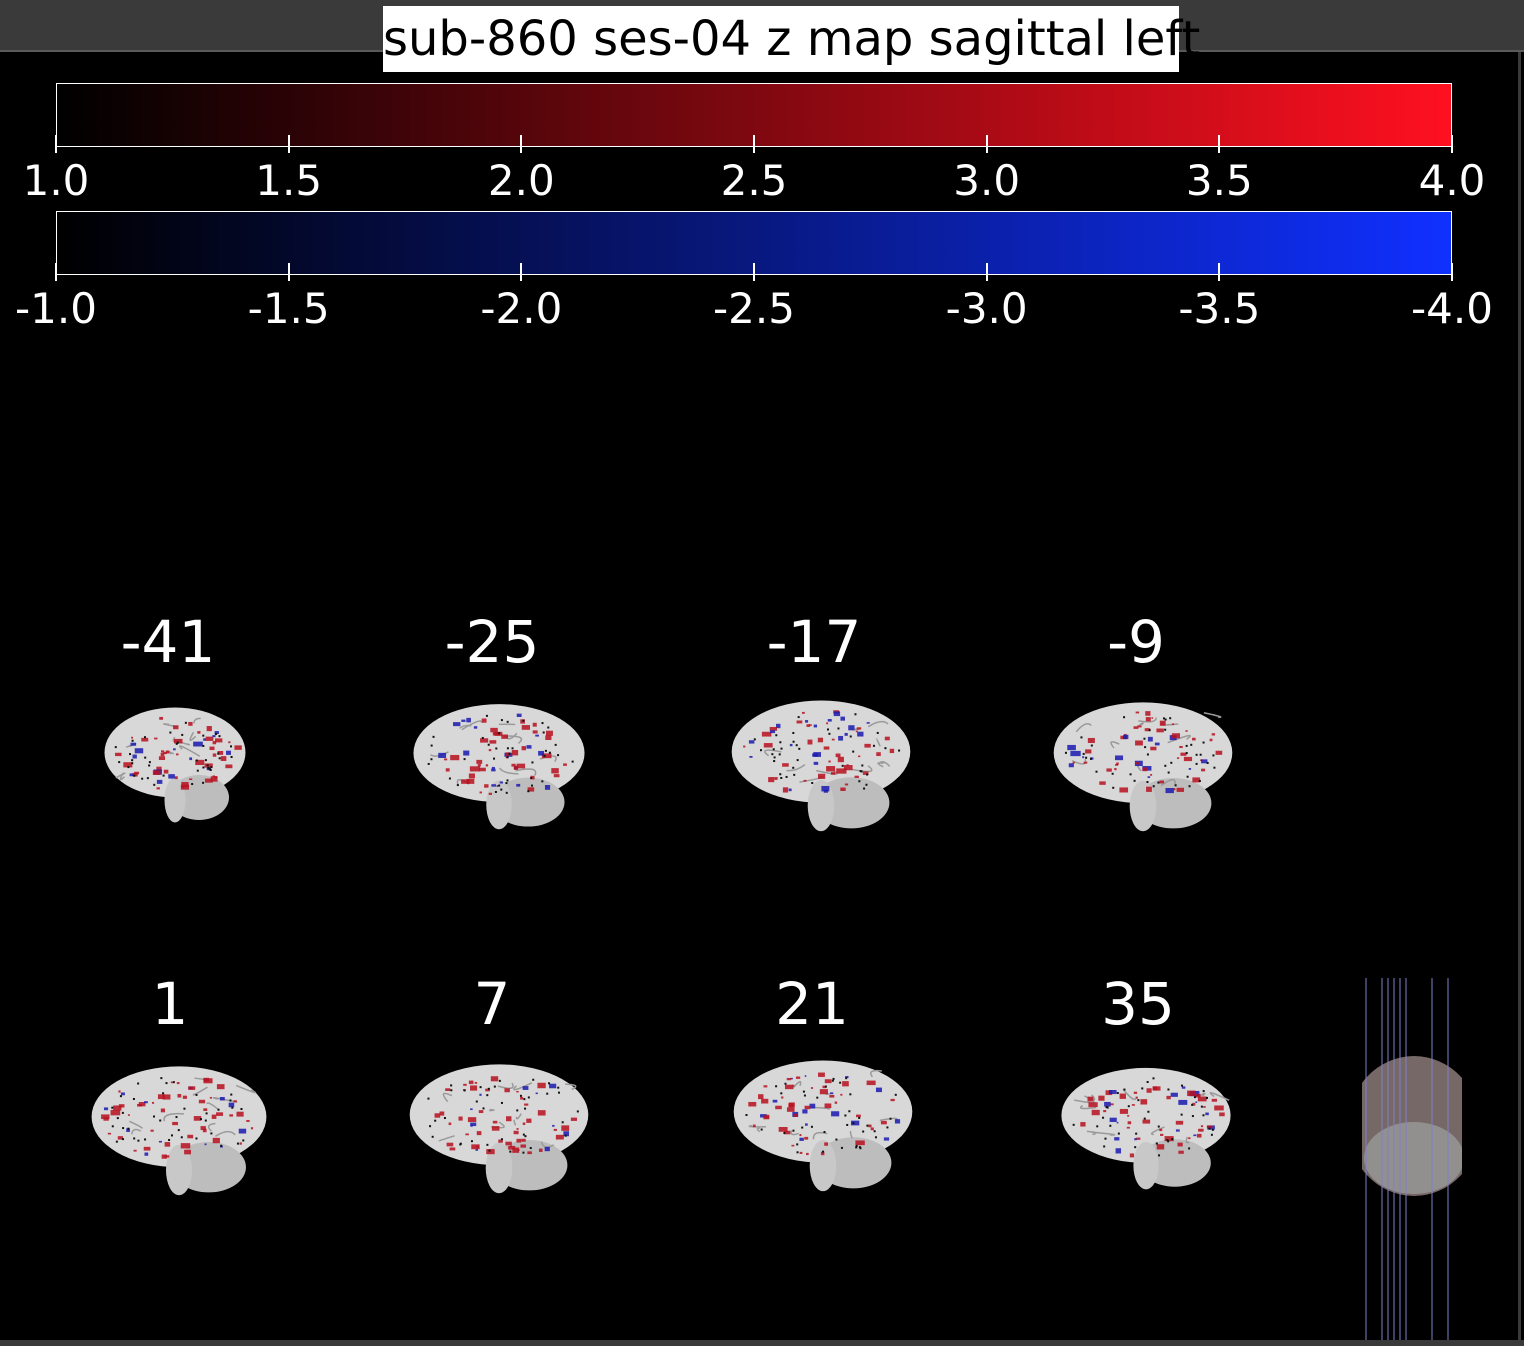 Image resolution: width=1524 pixels, height=1346 pixels. Describe the element at coordinates (492, 642) in the screenshot. I see `slice-label: -25` at that location.